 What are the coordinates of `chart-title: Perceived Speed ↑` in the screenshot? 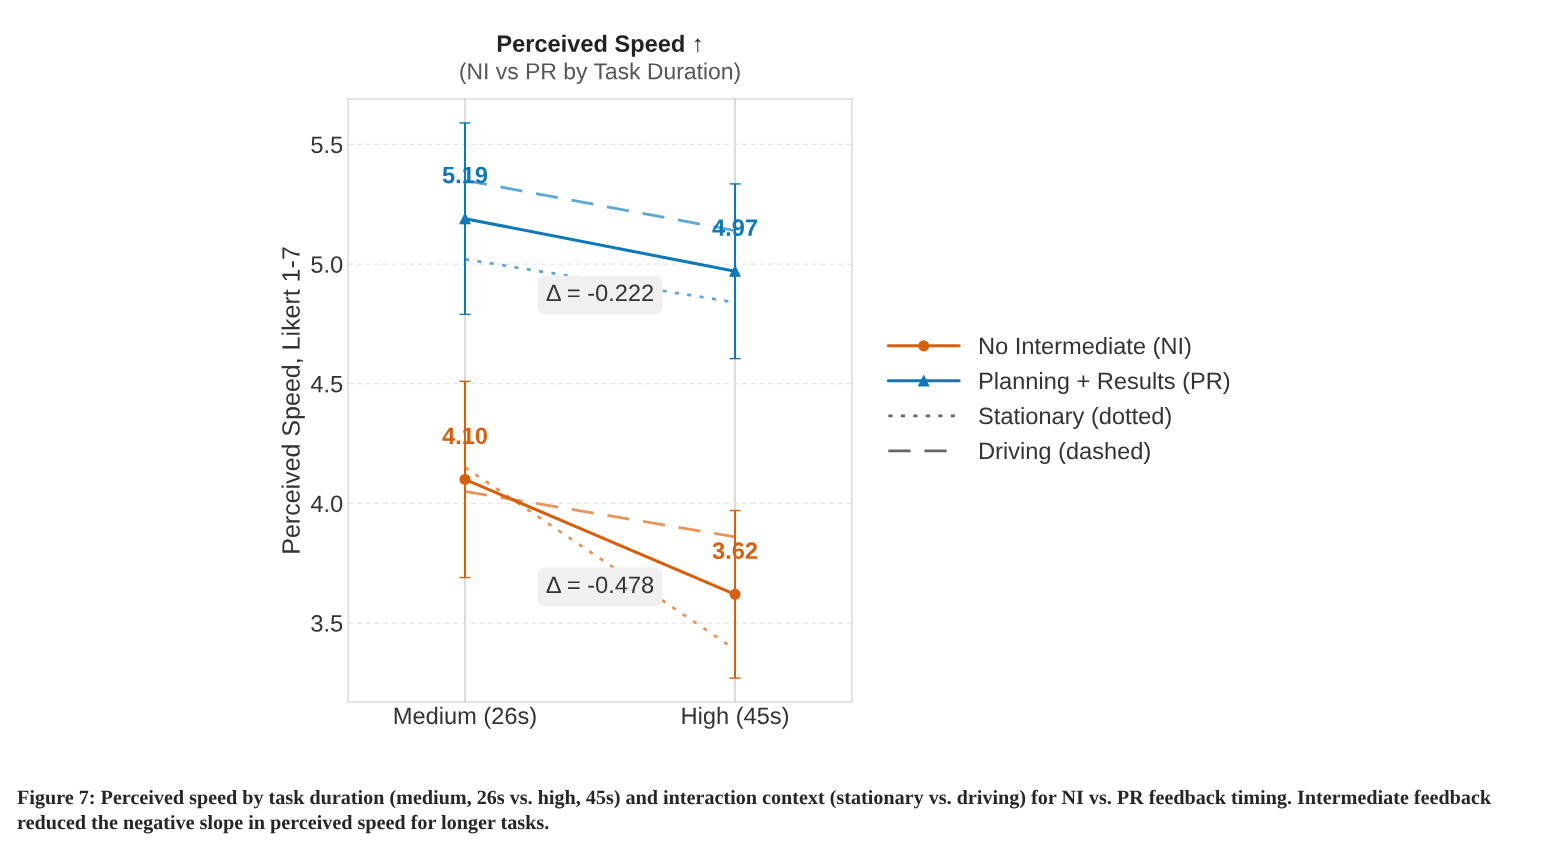 It's located at (599, 45).